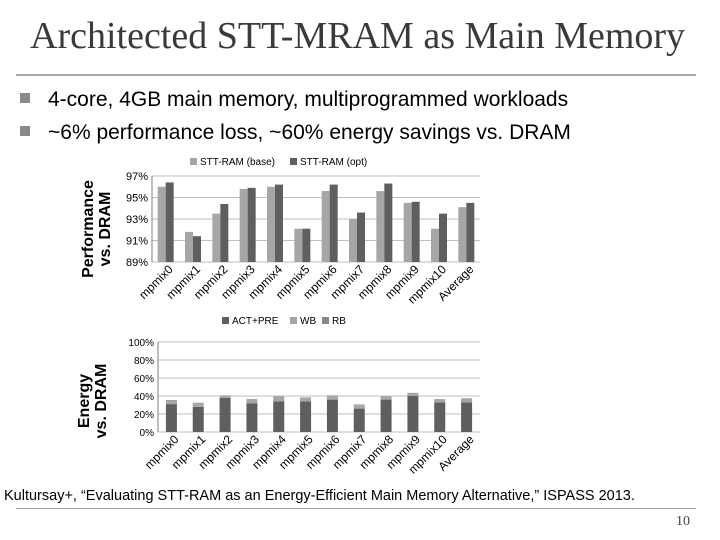  What do you see at coordinates (137, 177) in the screenshot?
I see `y-tick-label: 97%` at bounding box center [137, 177].